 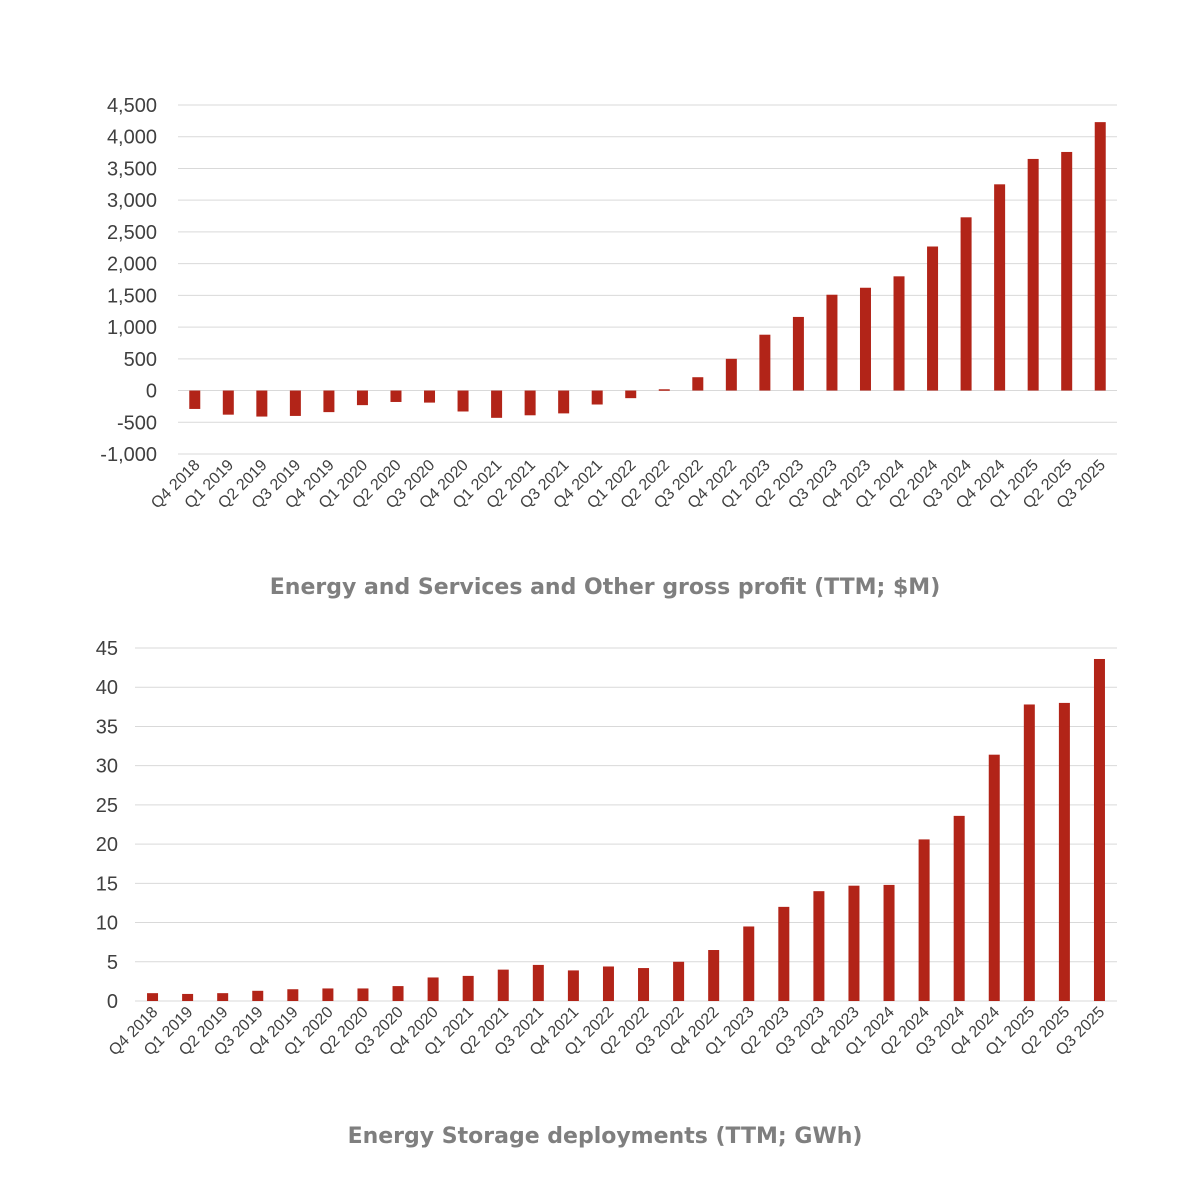 What do you see at coordinates (132, 169) in the screenshot?
I see `y-tick-label: 3,500` at bounding box center [132, 169].